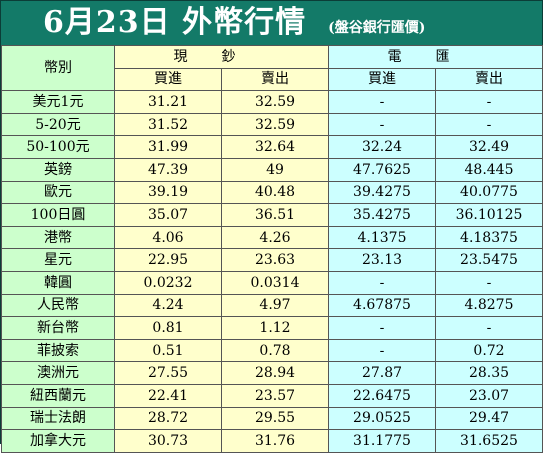 The height and width of the screenshot is (453, 543). Describe the element at coordinates (168, 305) in the screenshot. I see `cash-buy-cell: 4.24` at that location.